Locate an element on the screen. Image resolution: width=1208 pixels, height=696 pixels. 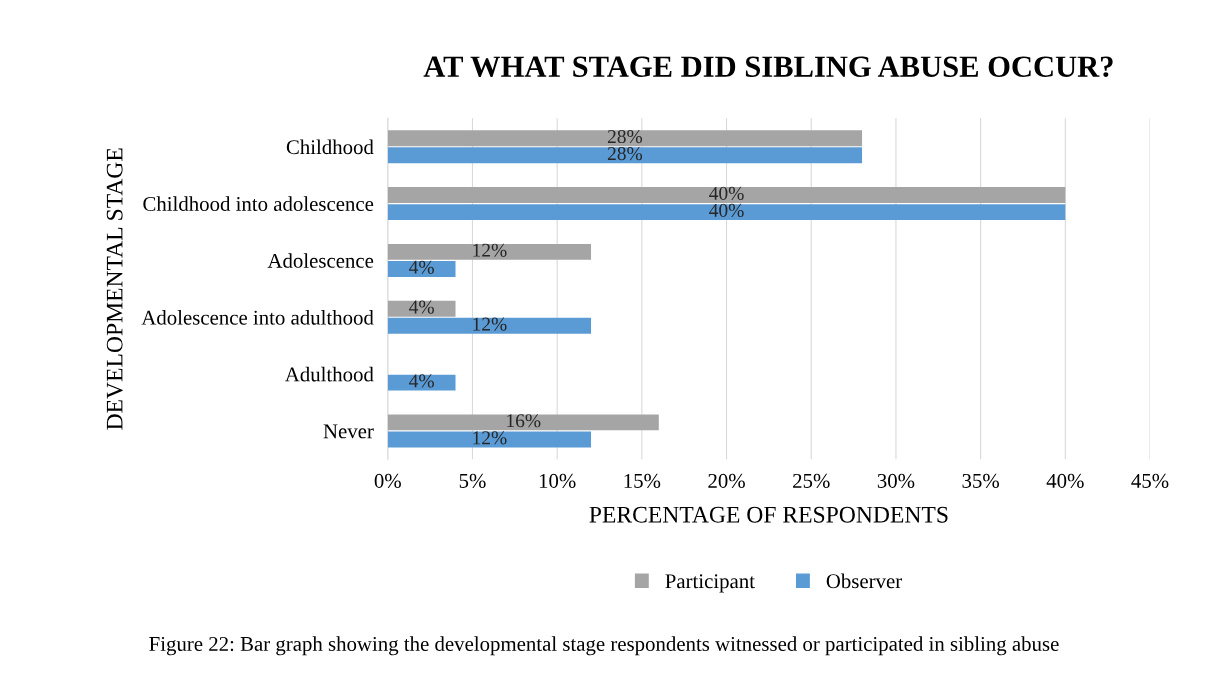
y-axis-title: DEVELOPMENTAL STAGE is located at coordinates (114, 289).